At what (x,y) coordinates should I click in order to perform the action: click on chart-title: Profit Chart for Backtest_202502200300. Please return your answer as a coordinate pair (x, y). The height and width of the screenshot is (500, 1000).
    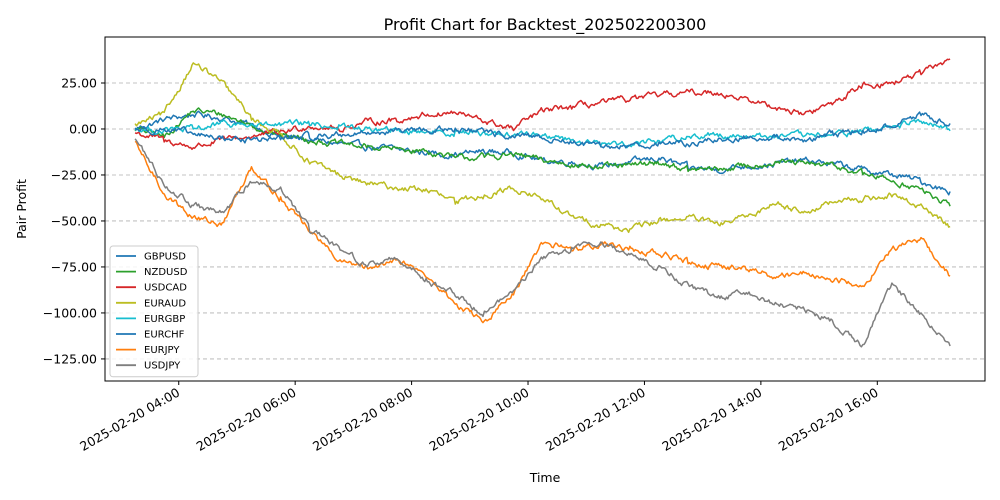
    Looking at the image, I should click on (545, 25).